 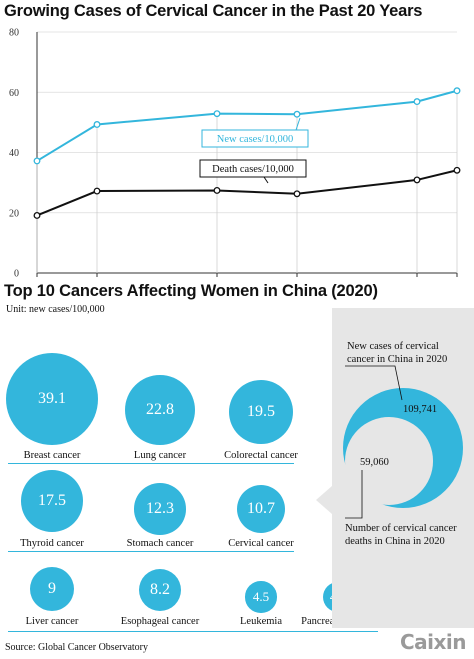 I want to click on bubble-label: Lung cancer, so click(x=160, y=455).